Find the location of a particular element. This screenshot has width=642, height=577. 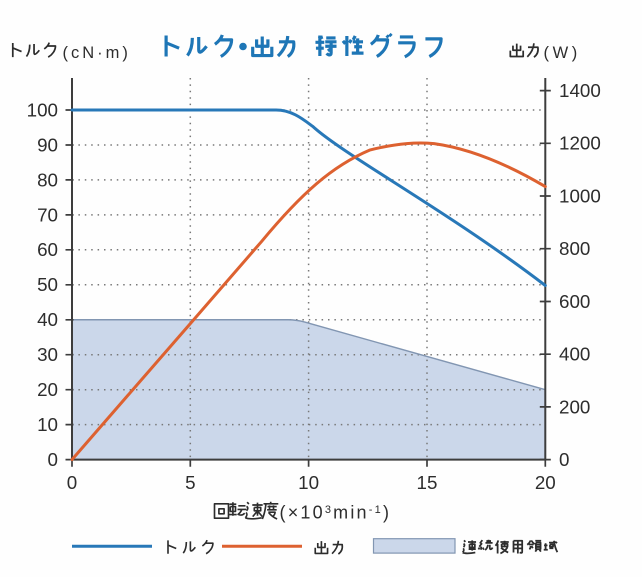

svg-text: 80 is located at coordinates (47, 179).